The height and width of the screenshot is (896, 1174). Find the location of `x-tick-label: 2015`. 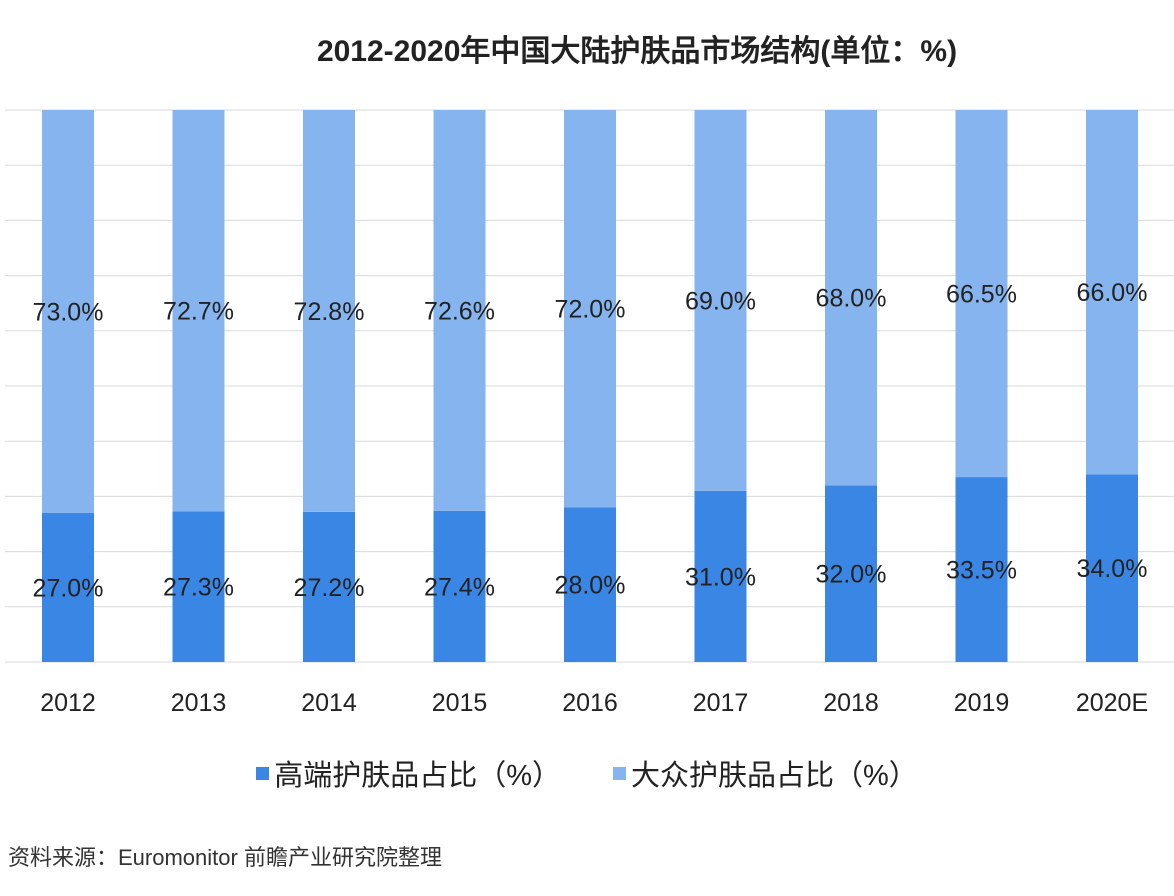

x-tick-label: 2015 is located at coordinates (460, 703).